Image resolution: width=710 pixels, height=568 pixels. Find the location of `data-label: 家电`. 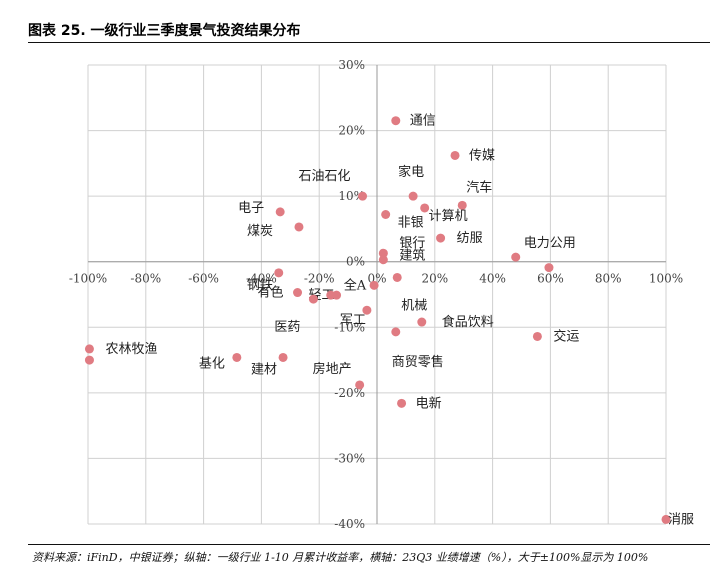

data-label: 家电 is located at coordinates (411, 172).